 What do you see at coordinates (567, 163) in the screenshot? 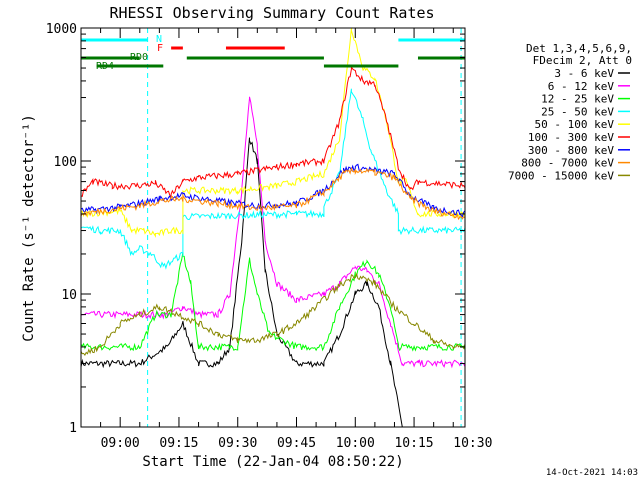
I see `legend-entry-label: 800 - 7000 keV` at bounding box center [567, 163].